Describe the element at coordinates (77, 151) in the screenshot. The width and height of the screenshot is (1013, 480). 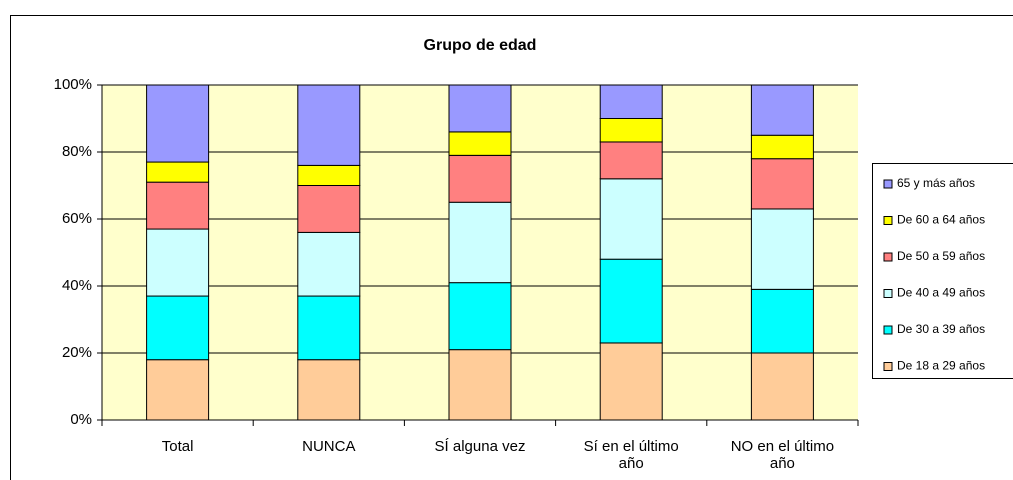
I see `y-tick-label: 80%` at that location.